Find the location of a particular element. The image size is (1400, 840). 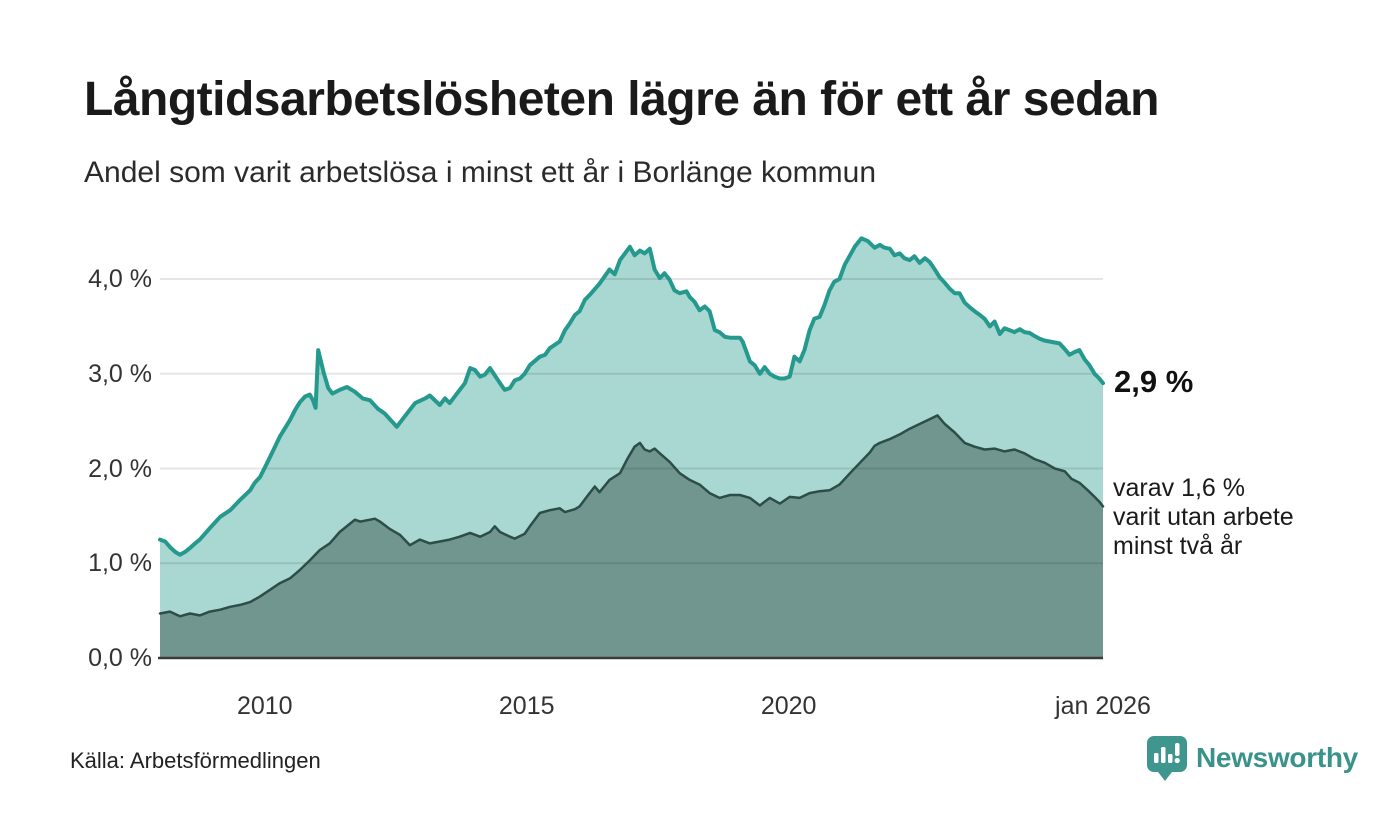

two-year-label-line: varav 1,6 % is located at coordinates (1179, 488).